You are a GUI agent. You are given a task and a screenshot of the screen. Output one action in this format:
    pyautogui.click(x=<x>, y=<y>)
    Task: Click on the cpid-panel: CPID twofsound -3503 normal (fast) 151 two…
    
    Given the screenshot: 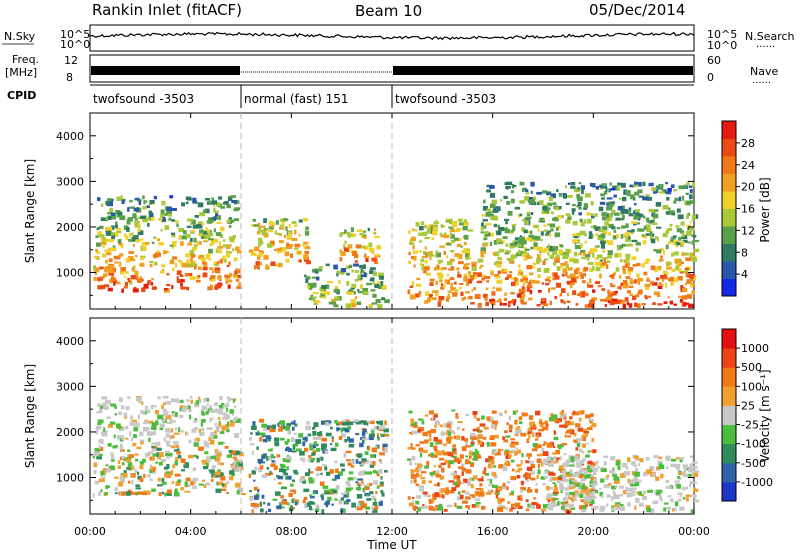 What is the action you would take?
    pyautogui.click(x=350, y=96)
    